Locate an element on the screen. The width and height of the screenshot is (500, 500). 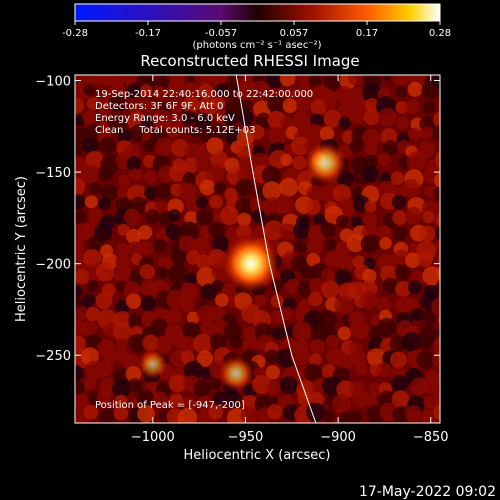
emission-source is located at coordinates (325, 163).